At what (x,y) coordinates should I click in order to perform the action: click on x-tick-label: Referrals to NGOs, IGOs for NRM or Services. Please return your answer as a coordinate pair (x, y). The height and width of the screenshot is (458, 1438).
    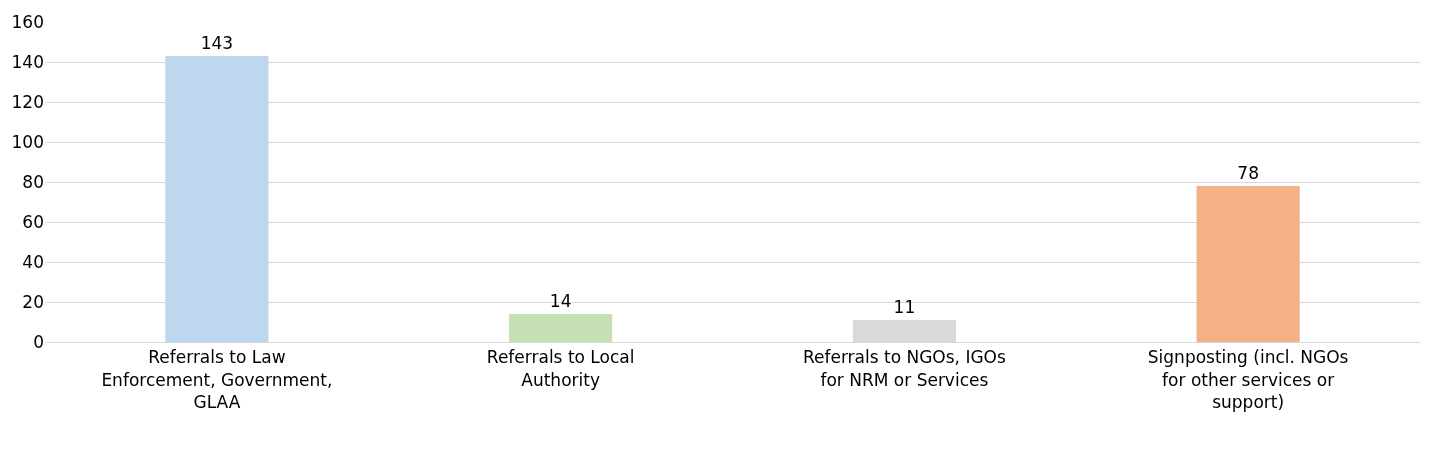
    Looking at the image, I should click on (904, 368).